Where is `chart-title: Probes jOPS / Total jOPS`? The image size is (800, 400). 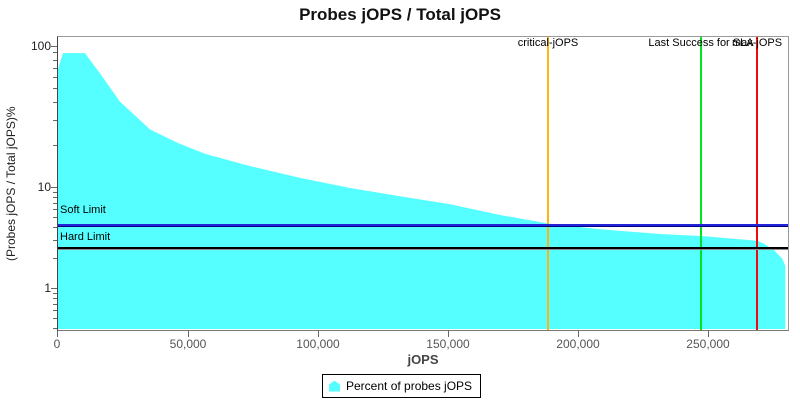
chart-title: Probes jOPS / Total jOPS is located at coordinates (400, 14).